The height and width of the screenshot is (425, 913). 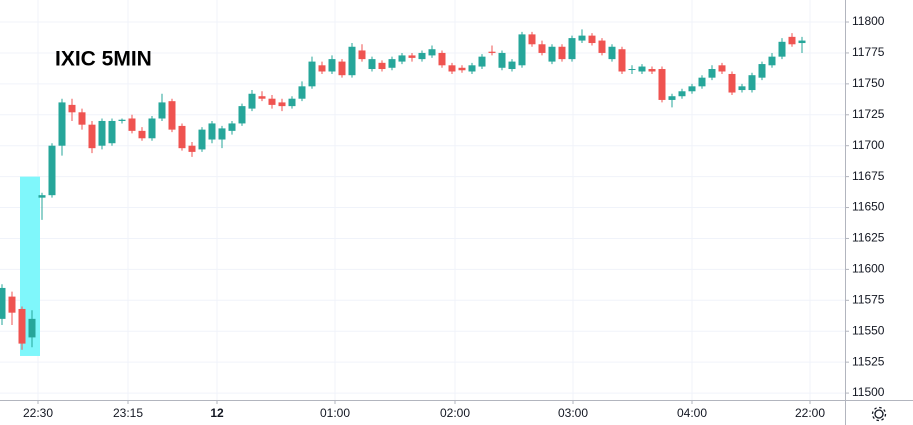 What do you see at coordinates (335, 413) in the screenshot?
I see `x-tick-label: 01:00` at bounding box center [335, 413].